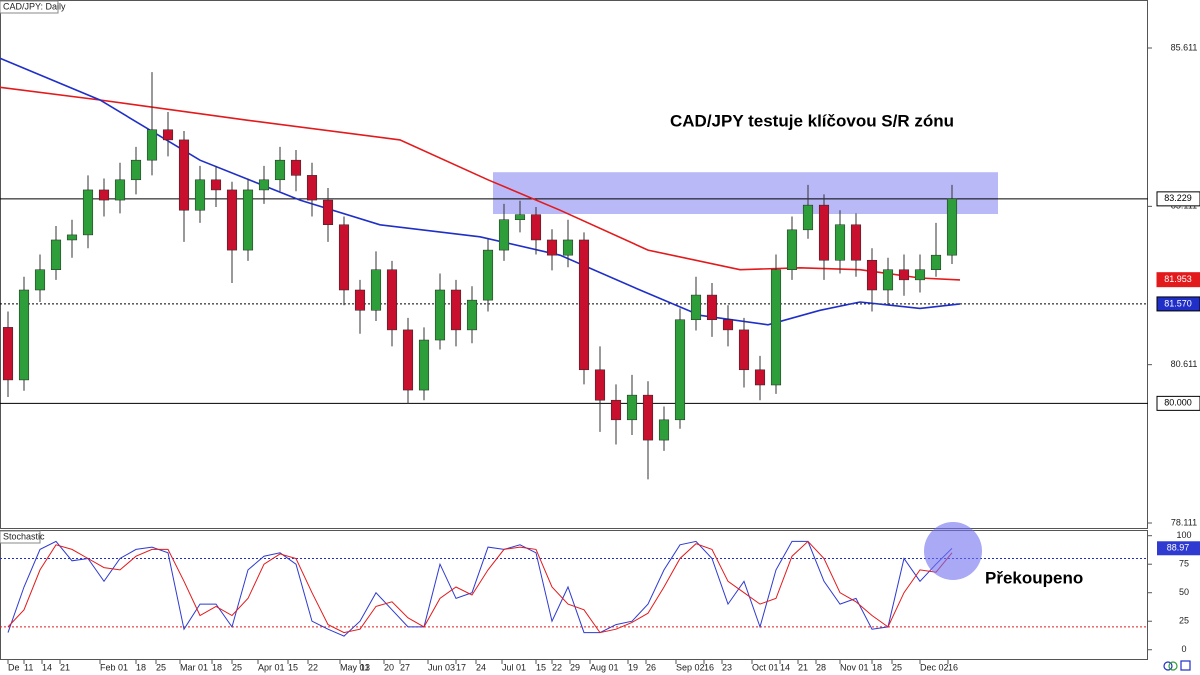  Describe the element at coordinates (514, 667) in the screenshot. I see `x-tick-label: Jul 01` at that location.